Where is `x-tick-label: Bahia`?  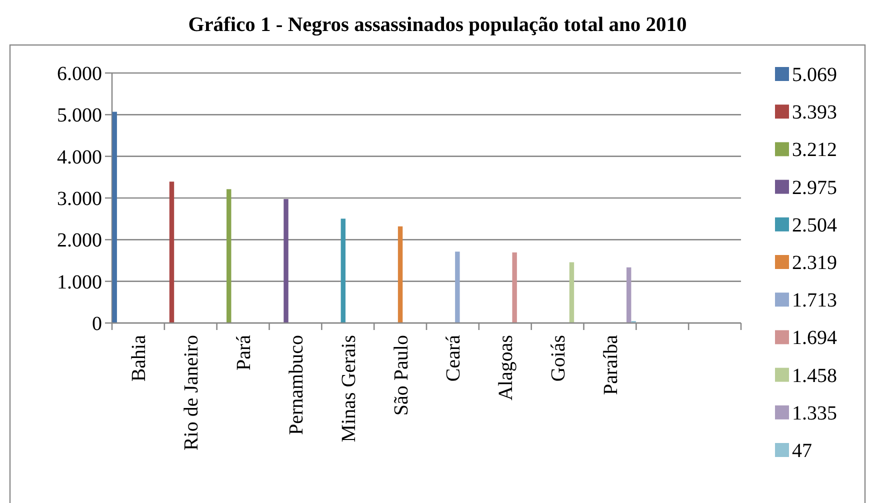 x-tick-label: Bahia is located at coordinates (139, 358).